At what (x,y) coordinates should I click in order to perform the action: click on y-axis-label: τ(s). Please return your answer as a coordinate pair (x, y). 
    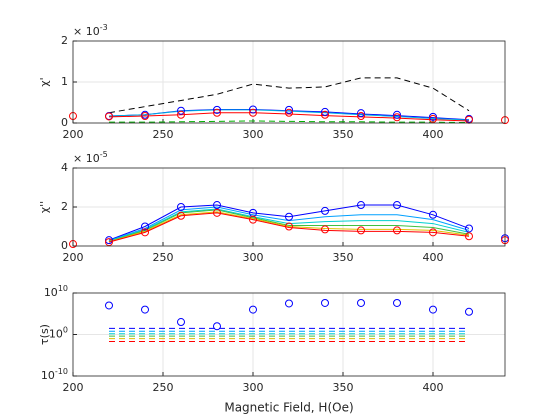
    Looking at the image, I should click on (44, 334).